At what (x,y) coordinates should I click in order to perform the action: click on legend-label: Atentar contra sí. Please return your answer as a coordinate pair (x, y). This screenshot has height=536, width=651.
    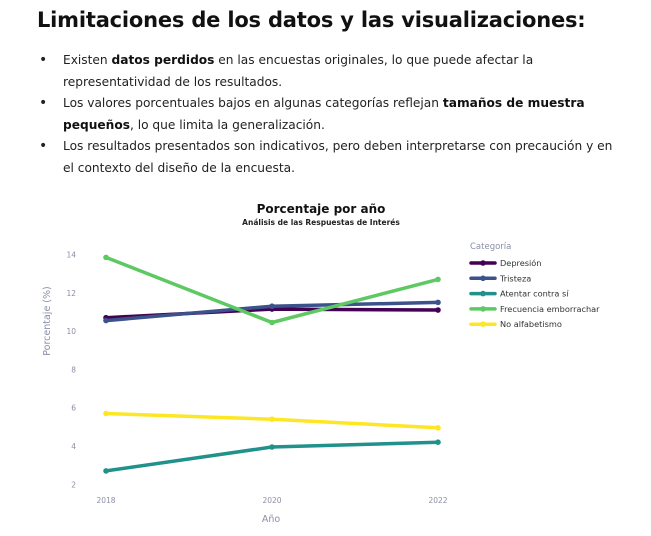
    Looking at the image, I should click on (534, 294).